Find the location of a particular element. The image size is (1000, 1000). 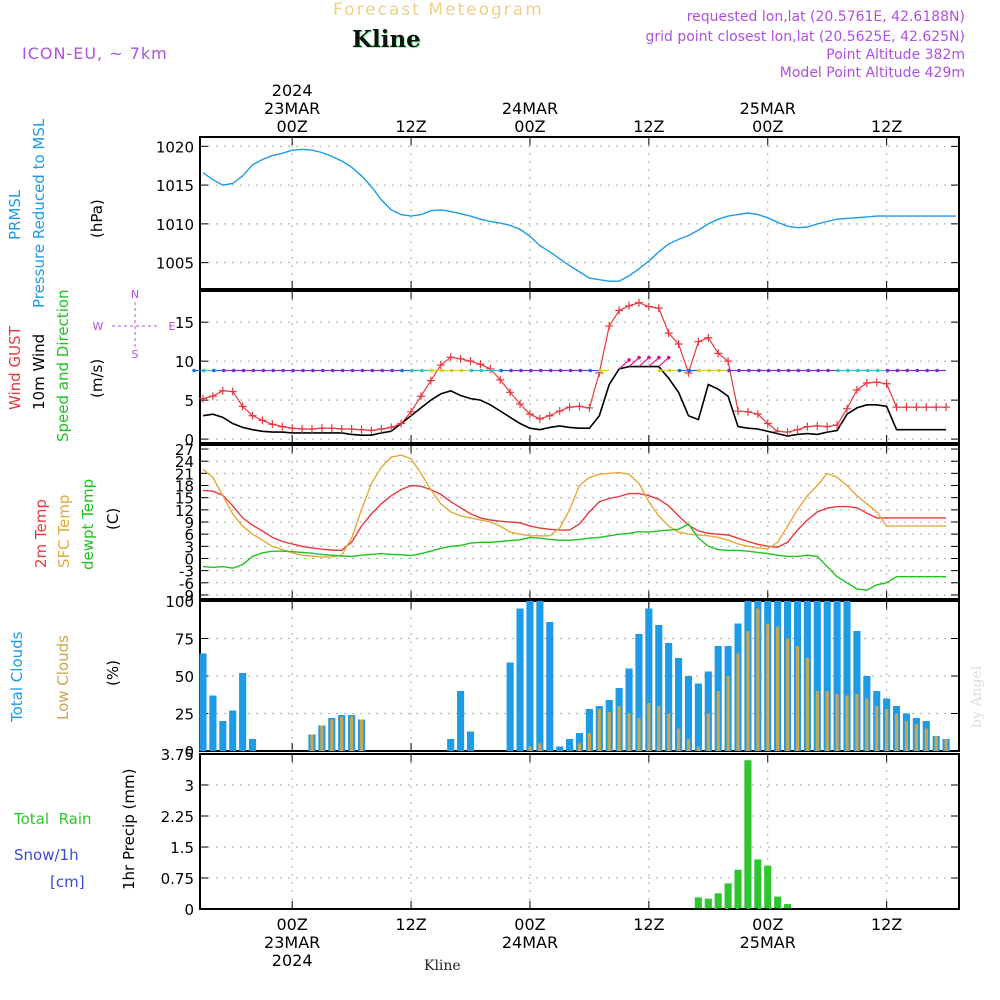

time-label-top: 12Z is located at coordinates (410, 126).